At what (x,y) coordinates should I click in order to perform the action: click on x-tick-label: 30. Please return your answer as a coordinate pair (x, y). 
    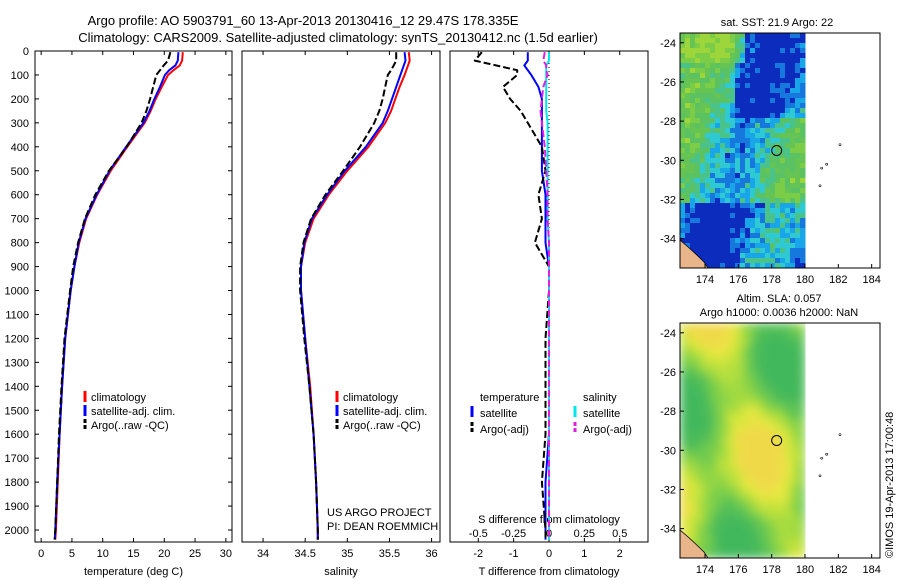
    Looking at the image, I should click on (226, 554).